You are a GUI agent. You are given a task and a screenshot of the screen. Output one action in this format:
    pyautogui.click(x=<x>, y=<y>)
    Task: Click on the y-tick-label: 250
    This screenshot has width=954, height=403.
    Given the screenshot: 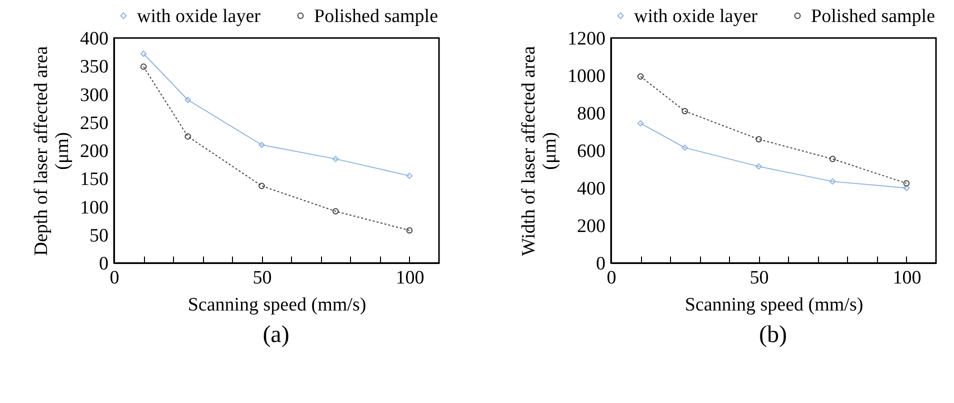 What is the action you would take?
    pyautogui.click(x=94, y=123)
    